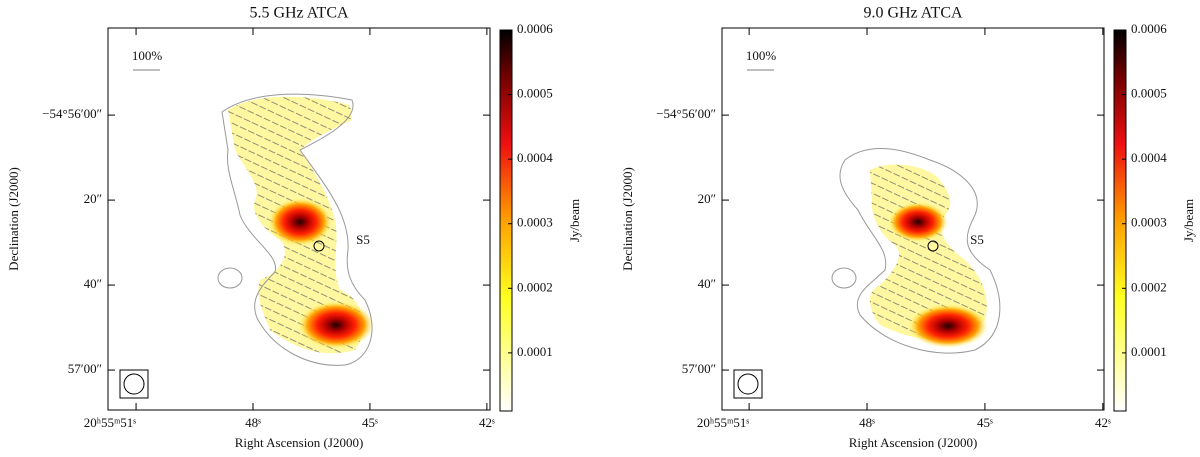  What do you see at coordinates (913, 13) in the screenshot?
I see `panel-title: 9.0 GHz ATCA` at bounding box center [913, 13].